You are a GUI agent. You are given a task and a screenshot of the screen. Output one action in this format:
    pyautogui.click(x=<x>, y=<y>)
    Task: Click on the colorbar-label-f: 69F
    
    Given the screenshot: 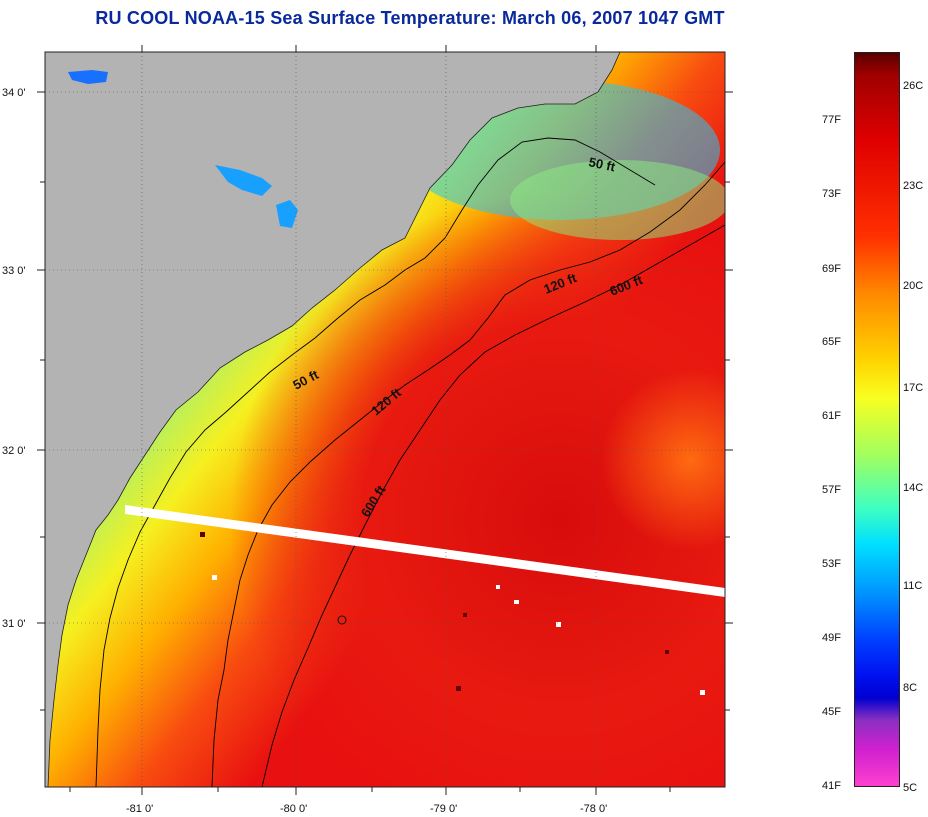 What is the action you would take?
    pyautogui.click(x=831, y=269)
    